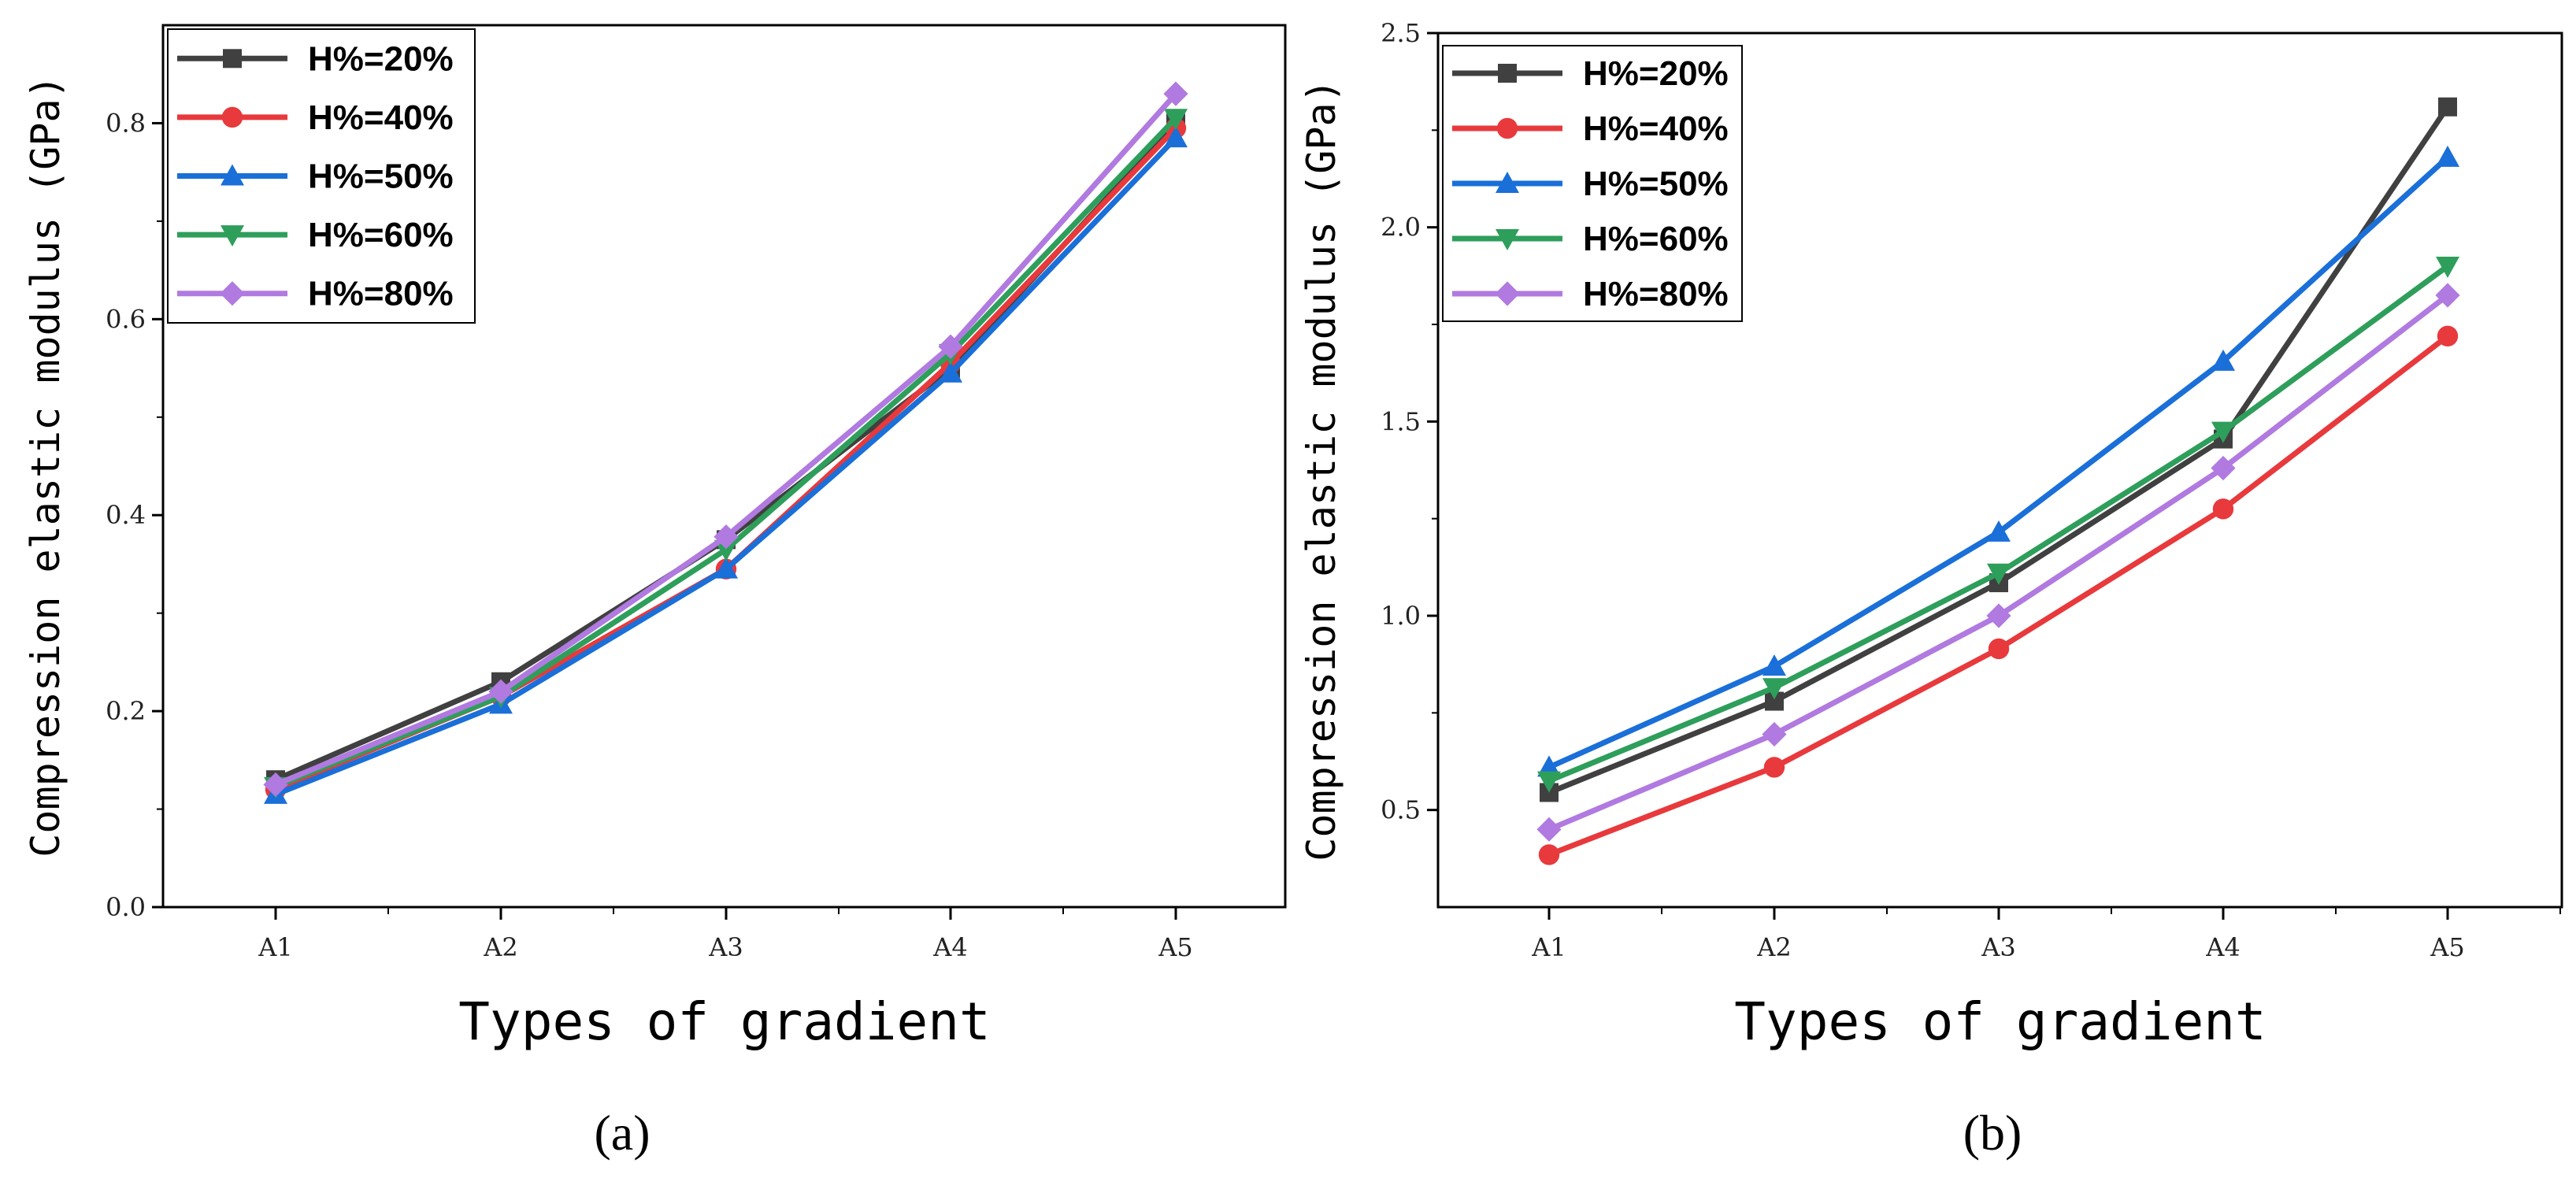 Image resolution: width=2576 pixels, height=1189 pixels. Describe the element at coordinates (126, 319) in the screenshot. I see `y-tick-label: 0.6` at that location.